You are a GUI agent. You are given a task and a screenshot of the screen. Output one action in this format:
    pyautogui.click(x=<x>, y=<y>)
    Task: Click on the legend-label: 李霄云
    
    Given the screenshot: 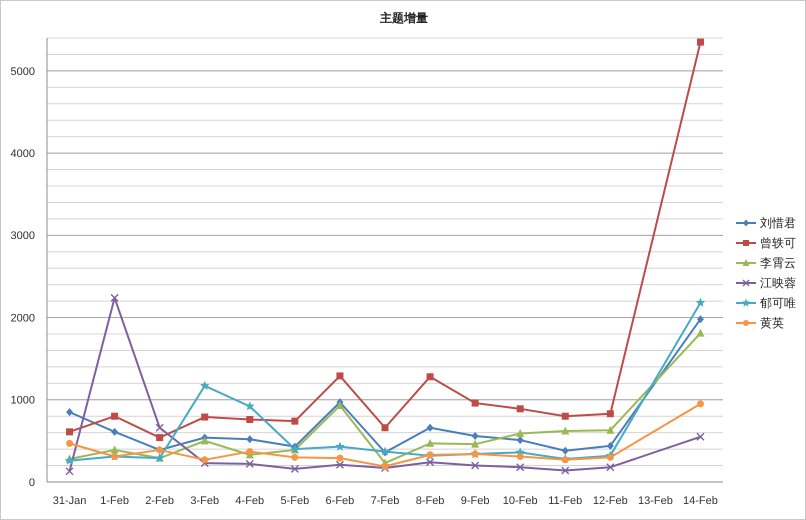 What is the action you would take?
    pyautogui.click(x=778, y=263)
    